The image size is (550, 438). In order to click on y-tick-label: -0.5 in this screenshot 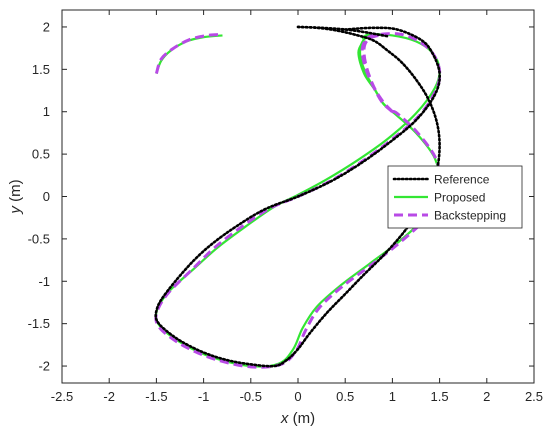, I will do `click(39, 238)`.